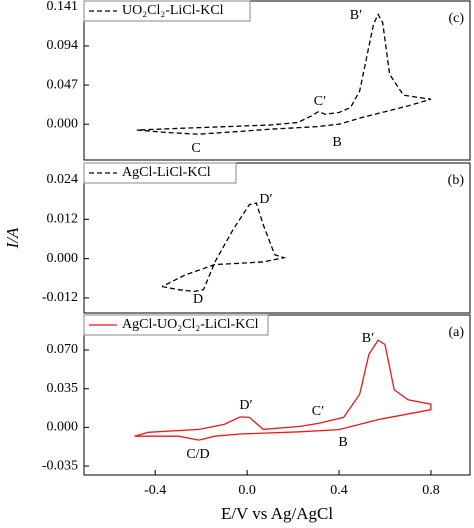 This screenshot has width=474, height=528. I want to click on y-tick-label: 0.047, so click(63, 84).